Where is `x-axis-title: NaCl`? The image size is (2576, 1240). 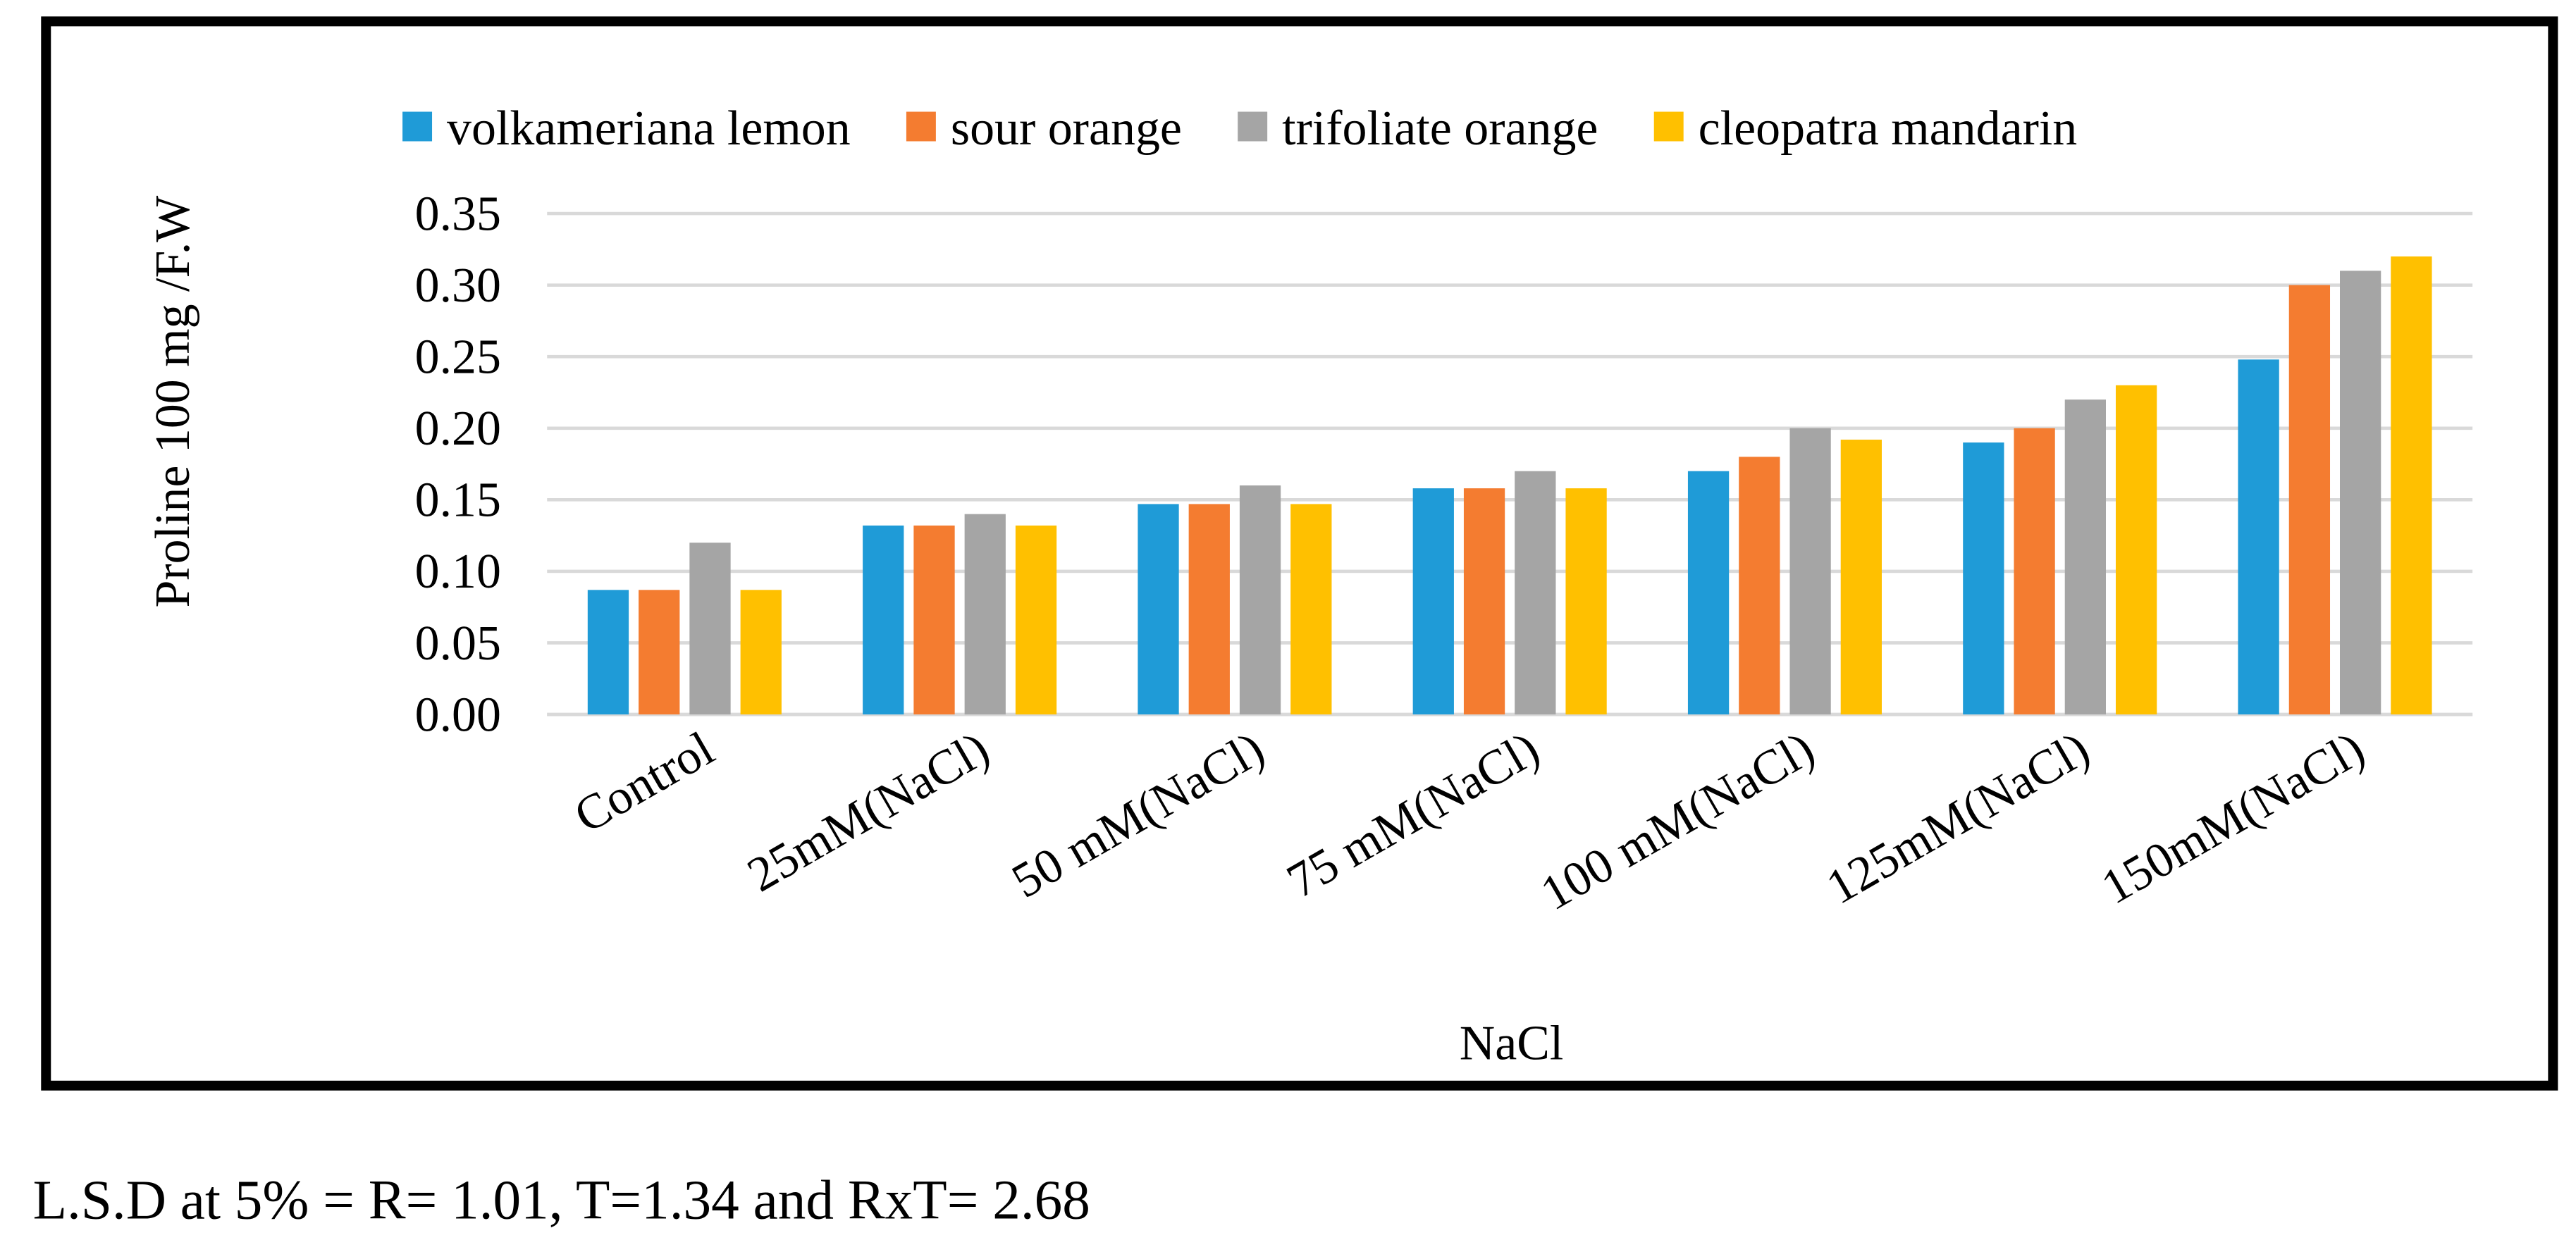 x-axis-title: NaCl is located at coordinates (1512, 1044).